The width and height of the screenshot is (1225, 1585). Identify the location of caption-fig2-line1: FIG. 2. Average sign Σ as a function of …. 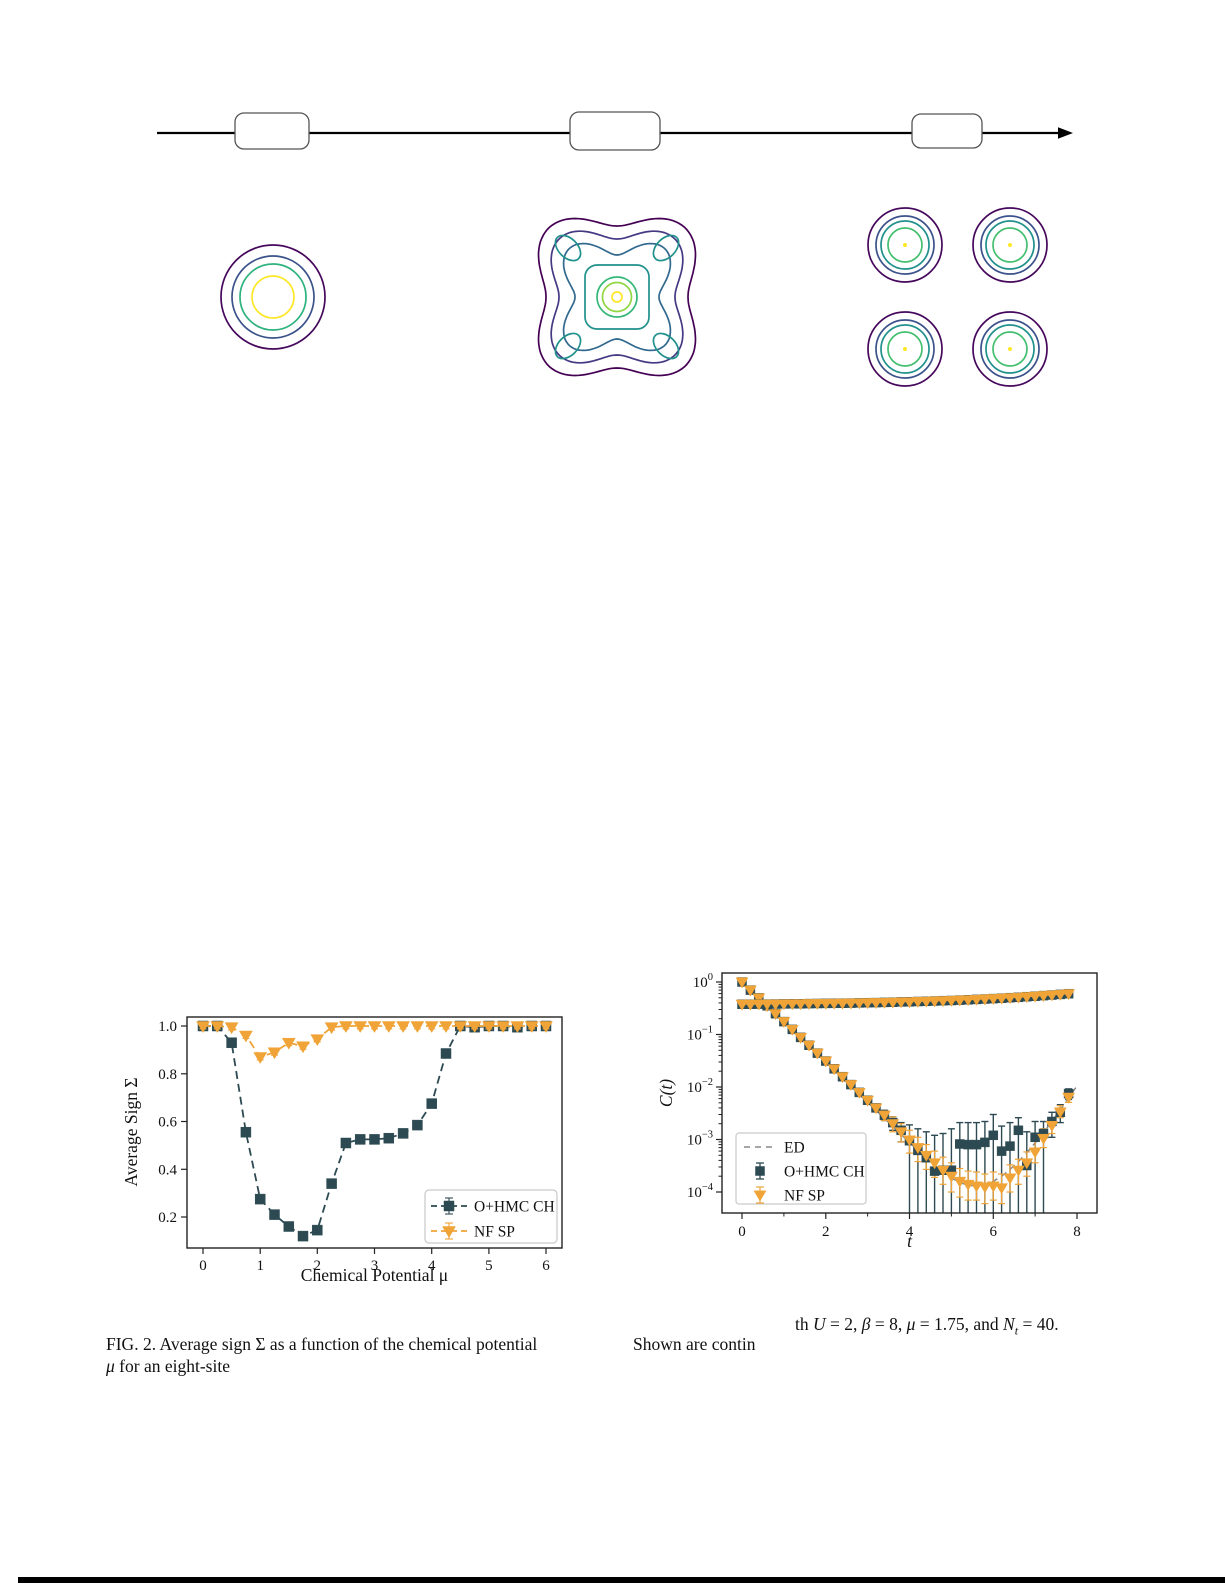
(321, 1345).